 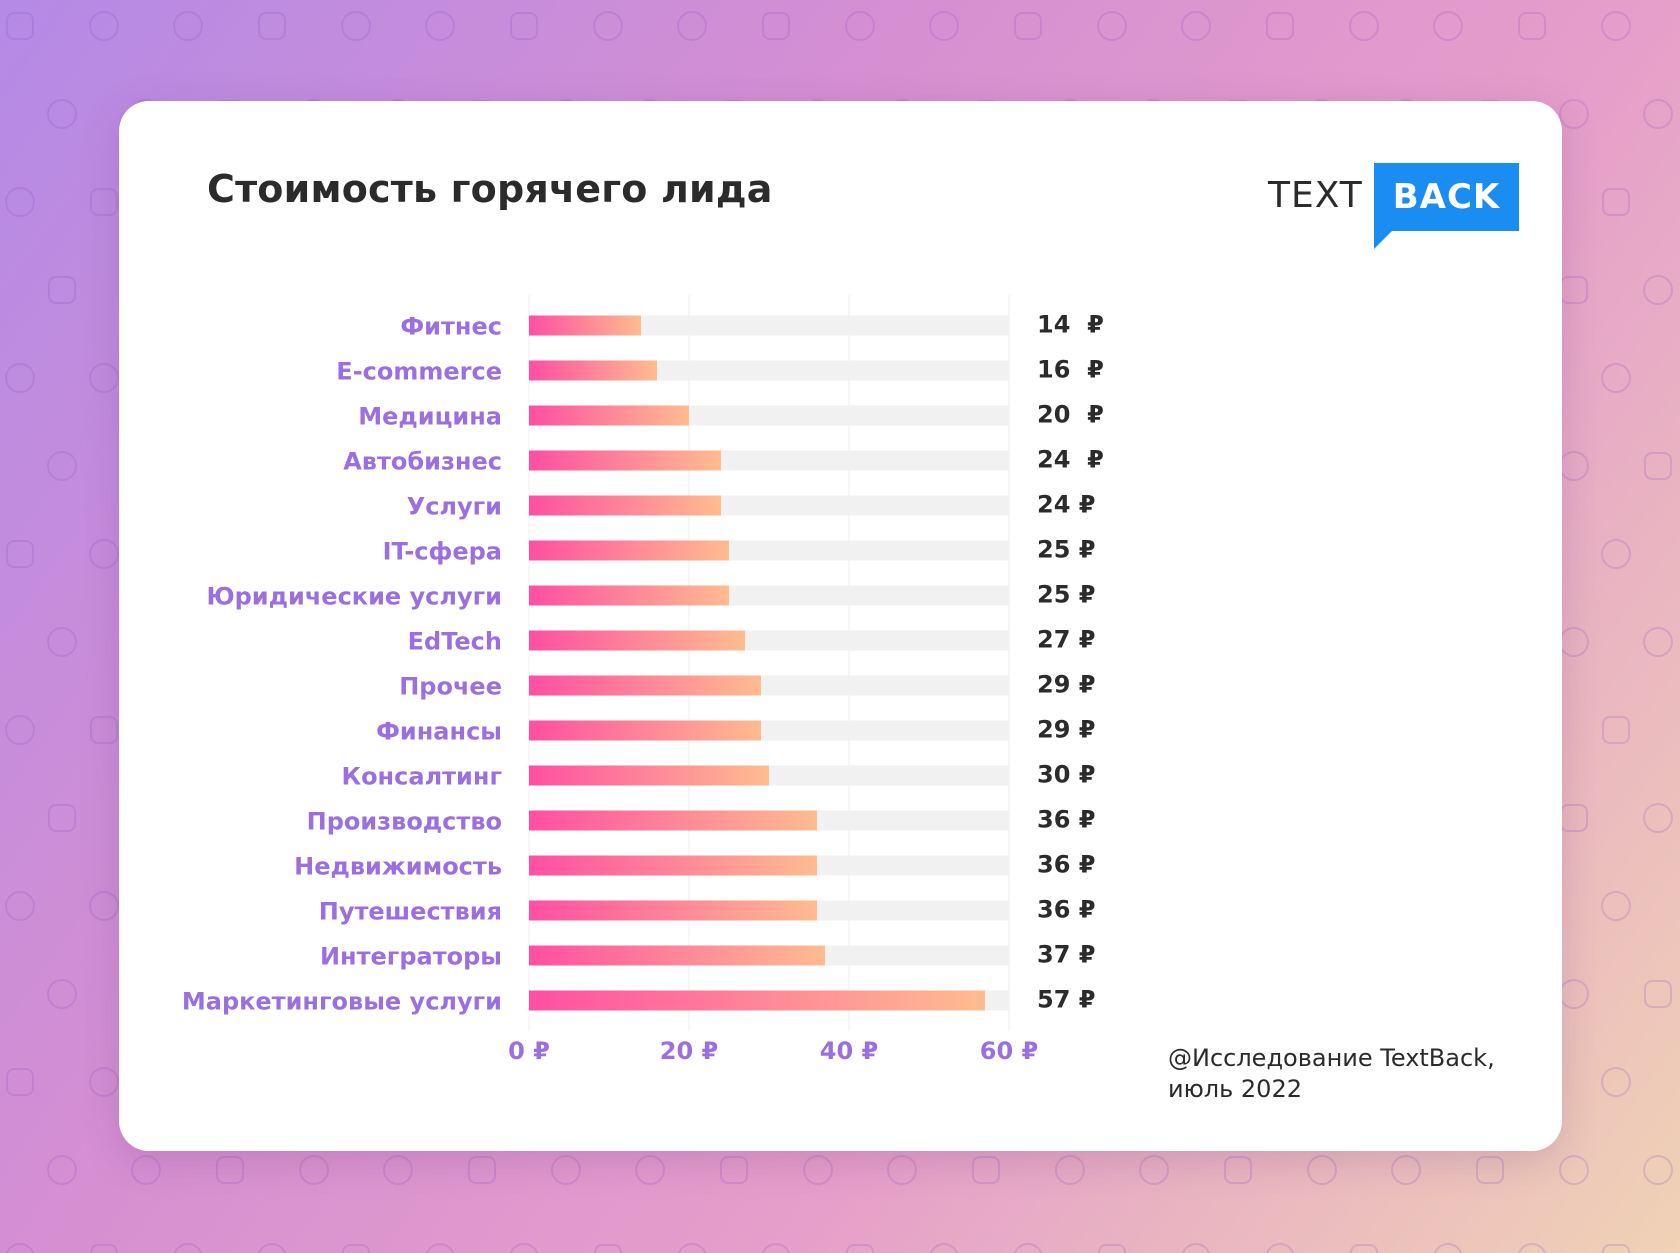 What do you see at coordinates (422, 462) in the screenshot?
I see `category-label: Автобизнес` at bounding box center [422, 462].